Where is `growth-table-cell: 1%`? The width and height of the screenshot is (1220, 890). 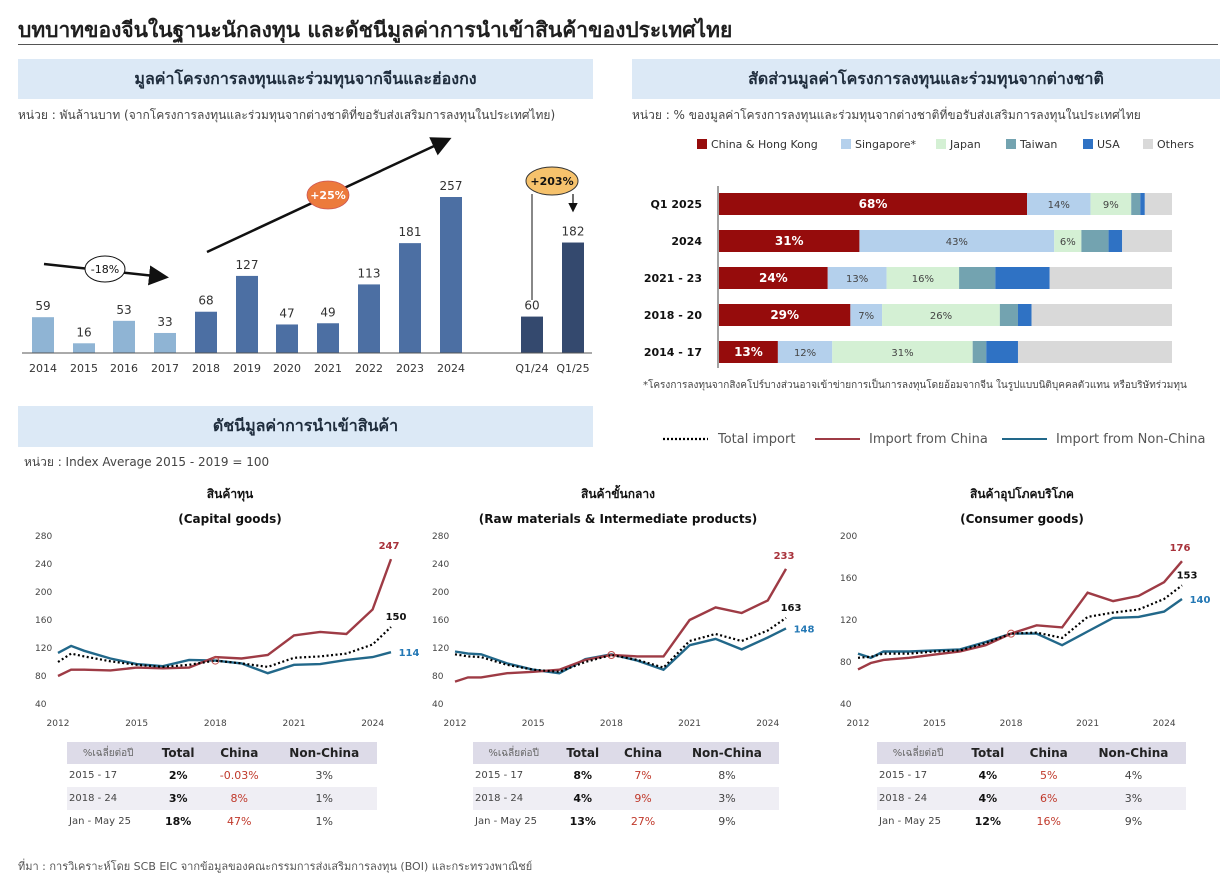
growth-table-cell: 1% is located at coordinates (324, 798).